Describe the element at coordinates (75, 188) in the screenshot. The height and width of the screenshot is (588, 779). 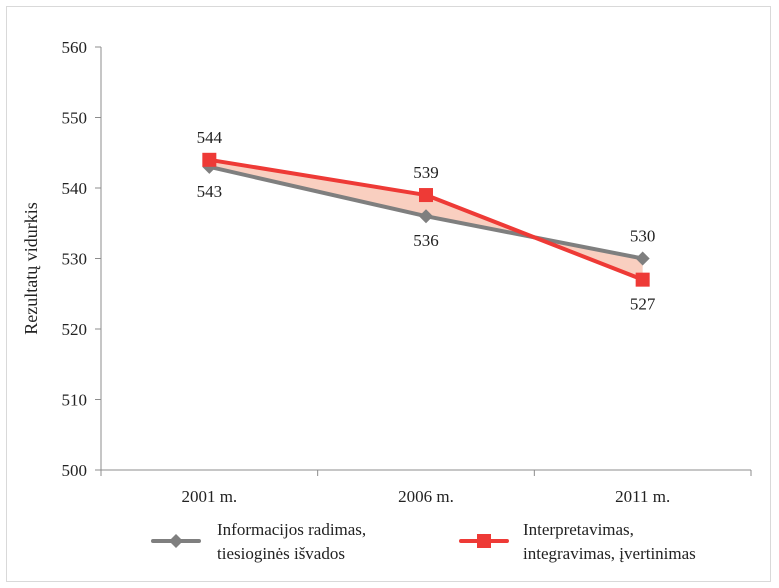
I see `y-tick-label: 540` at that location.